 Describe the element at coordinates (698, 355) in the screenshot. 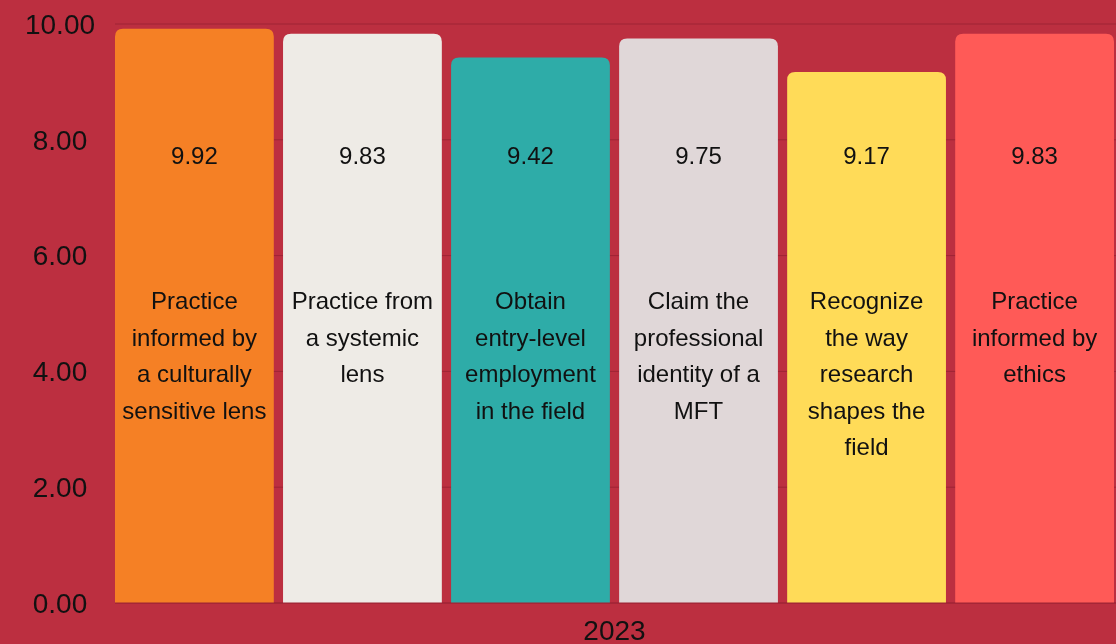

I see `series-label: Claim the professional identity of a MFT` at that location.